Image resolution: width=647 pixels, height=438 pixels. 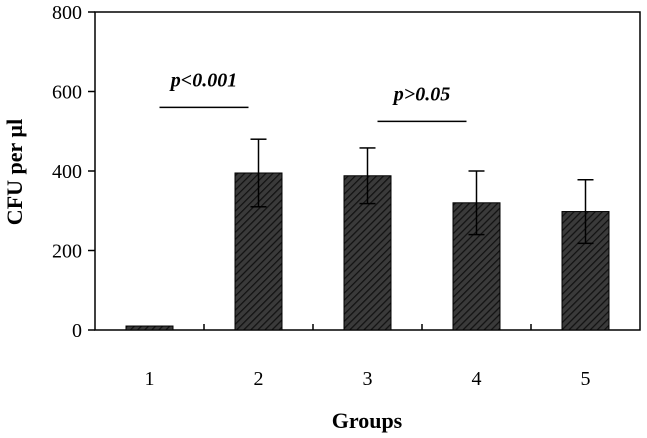 I want to click on y-tick-label: 600, so click(x=67, y=93).